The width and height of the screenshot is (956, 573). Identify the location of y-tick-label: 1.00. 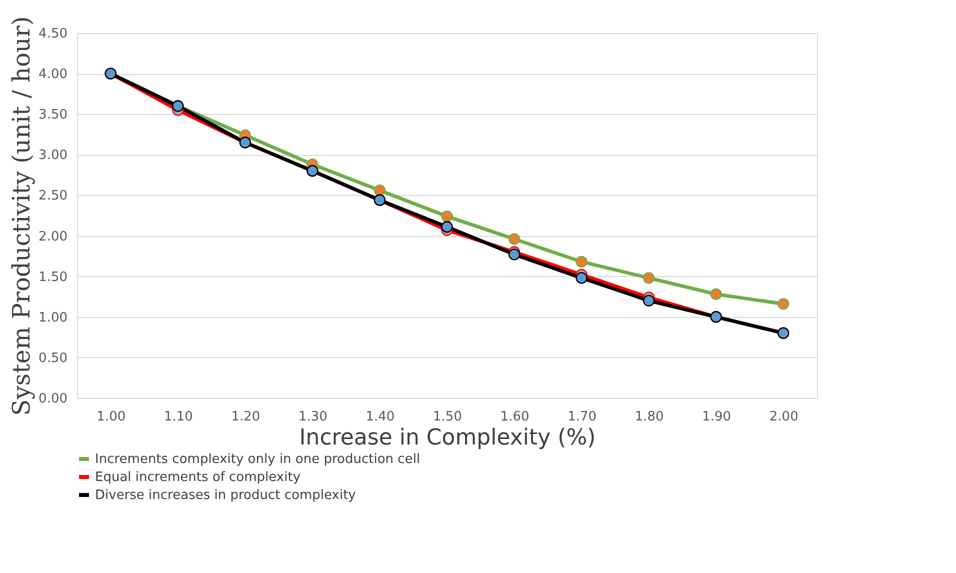
(53, 318).